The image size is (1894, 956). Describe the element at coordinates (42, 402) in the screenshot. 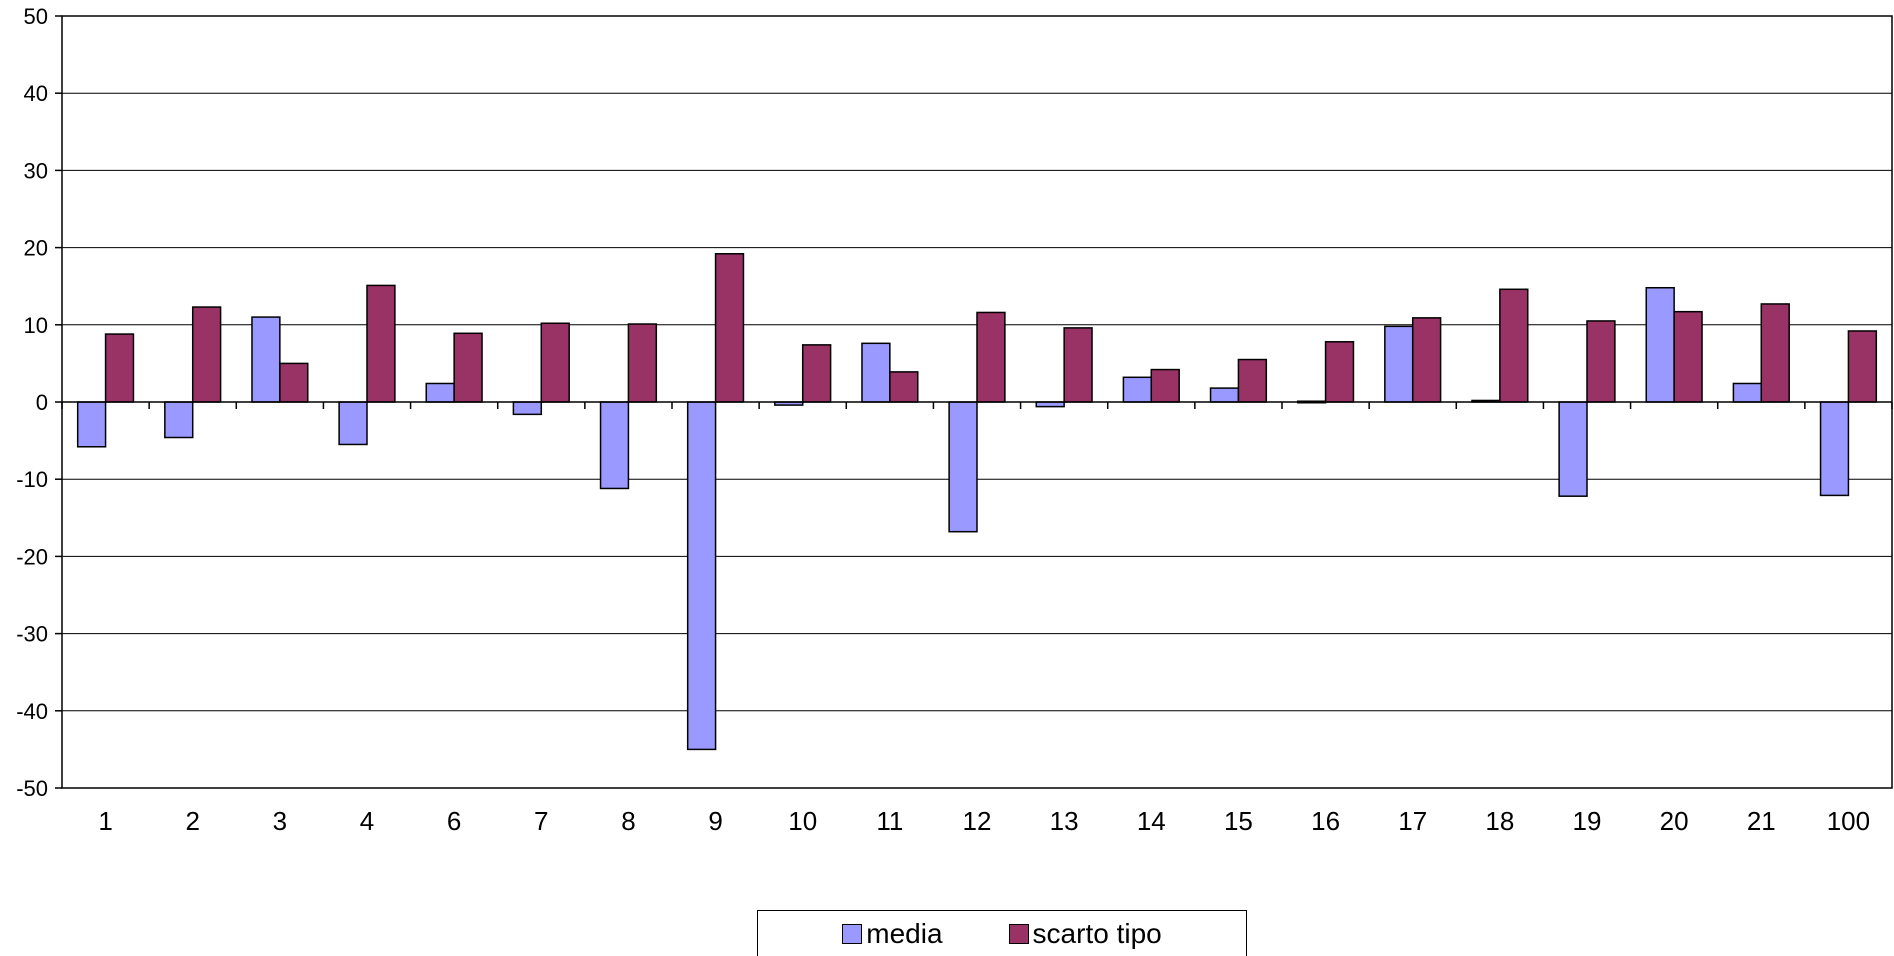

I see `y-tick-label: 0` at that location.